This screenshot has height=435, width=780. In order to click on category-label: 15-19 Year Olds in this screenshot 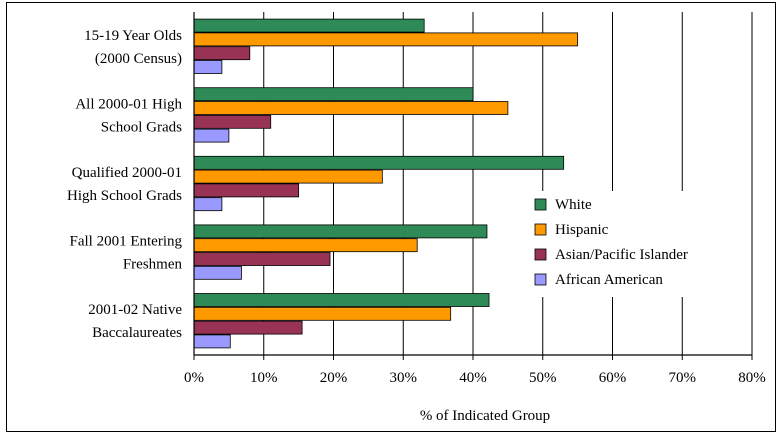, I will do `click(133, 36)`.